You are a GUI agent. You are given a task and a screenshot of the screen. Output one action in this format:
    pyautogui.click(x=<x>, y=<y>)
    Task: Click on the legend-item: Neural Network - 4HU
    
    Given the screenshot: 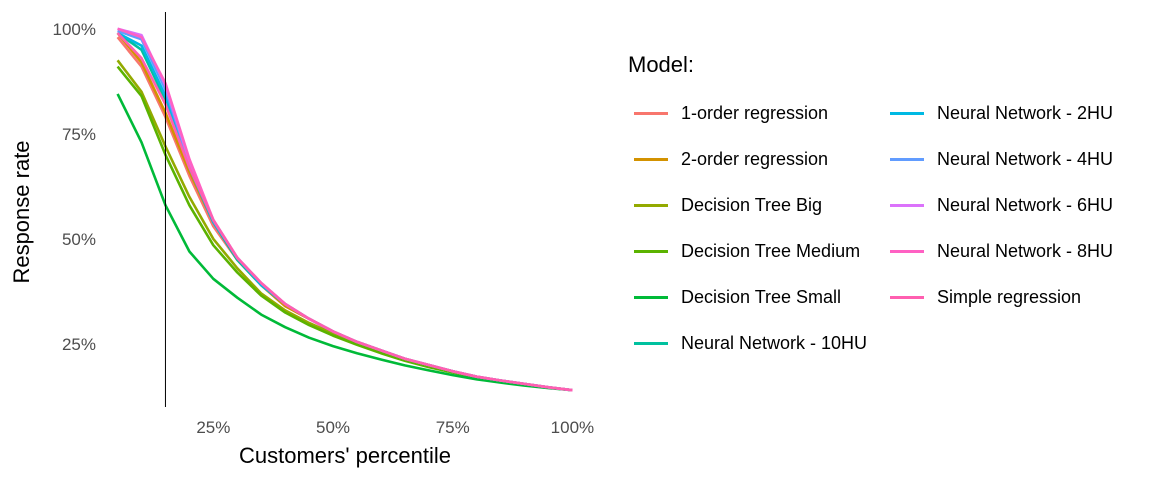 What is the action you would take?
    pyautogui.click(x=1004, y=159)
    